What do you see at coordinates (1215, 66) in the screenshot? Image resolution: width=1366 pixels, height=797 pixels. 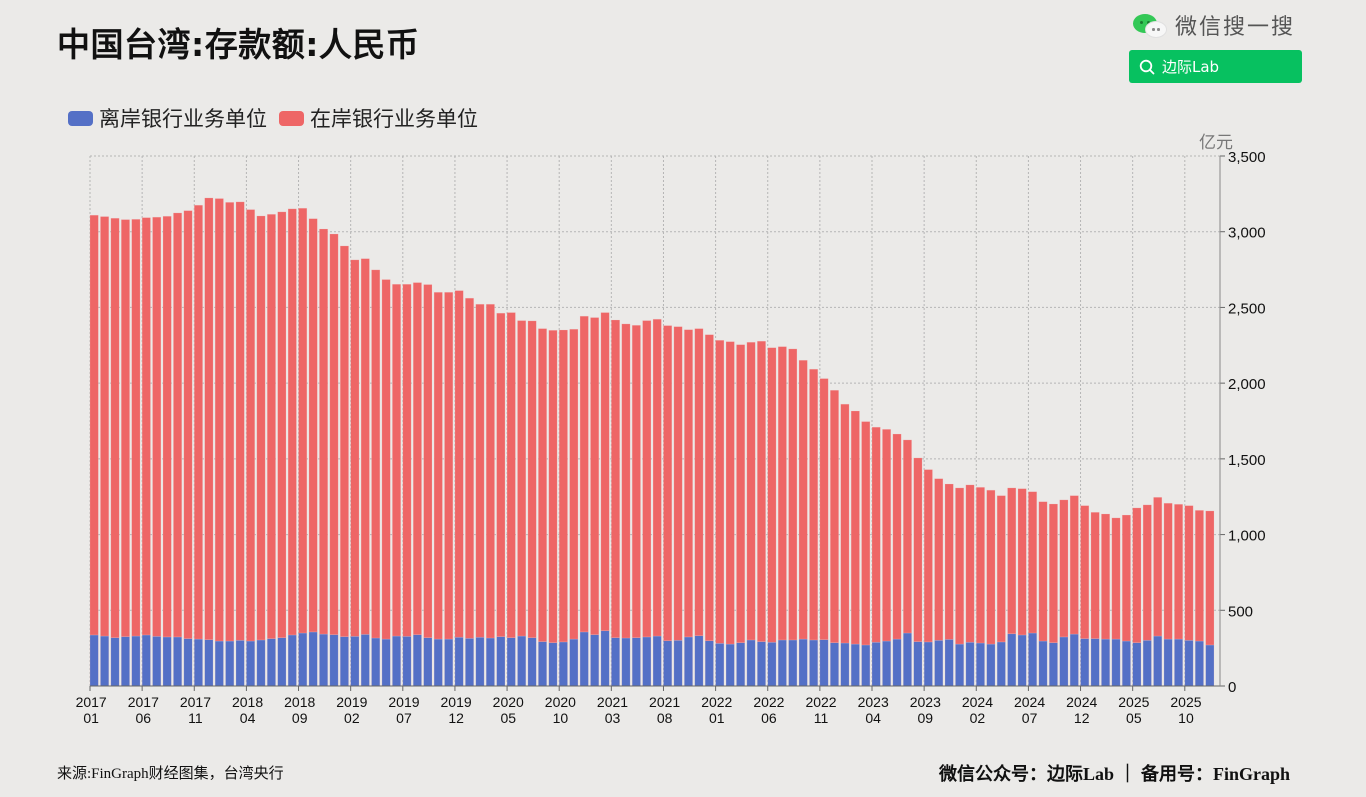 I see `search-account-button: 边际Lab` at bounding box center [1215, 66].